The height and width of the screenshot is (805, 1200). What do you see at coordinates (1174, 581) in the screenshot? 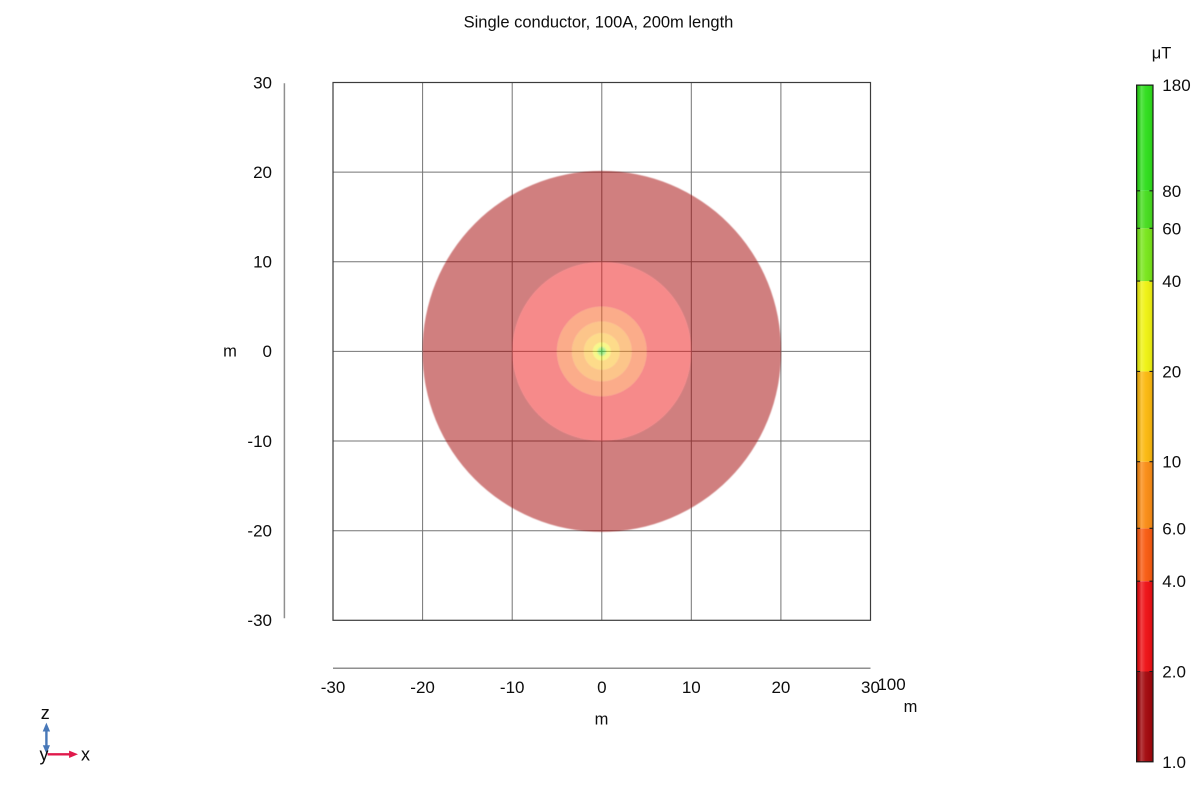
I see `svg-text: 4.0` at bounding box center [1174, 581].